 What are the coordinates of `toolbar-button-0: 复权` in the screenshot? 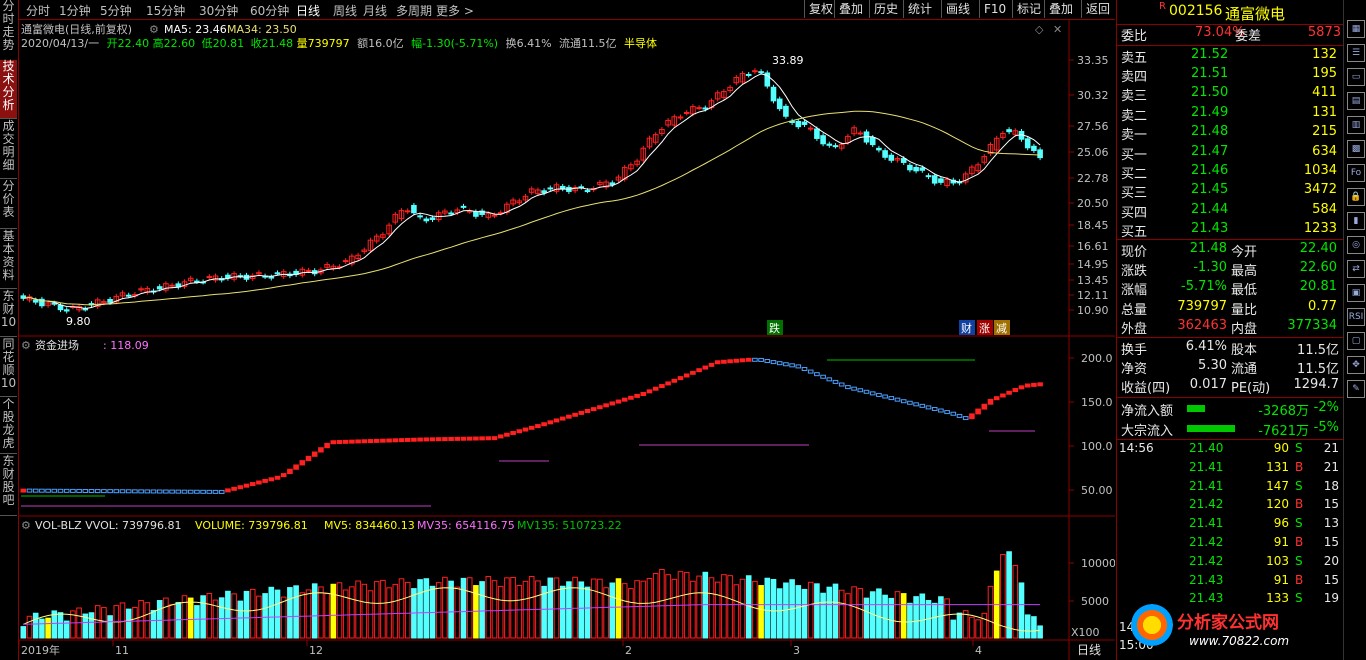 It's located at (820, 9).